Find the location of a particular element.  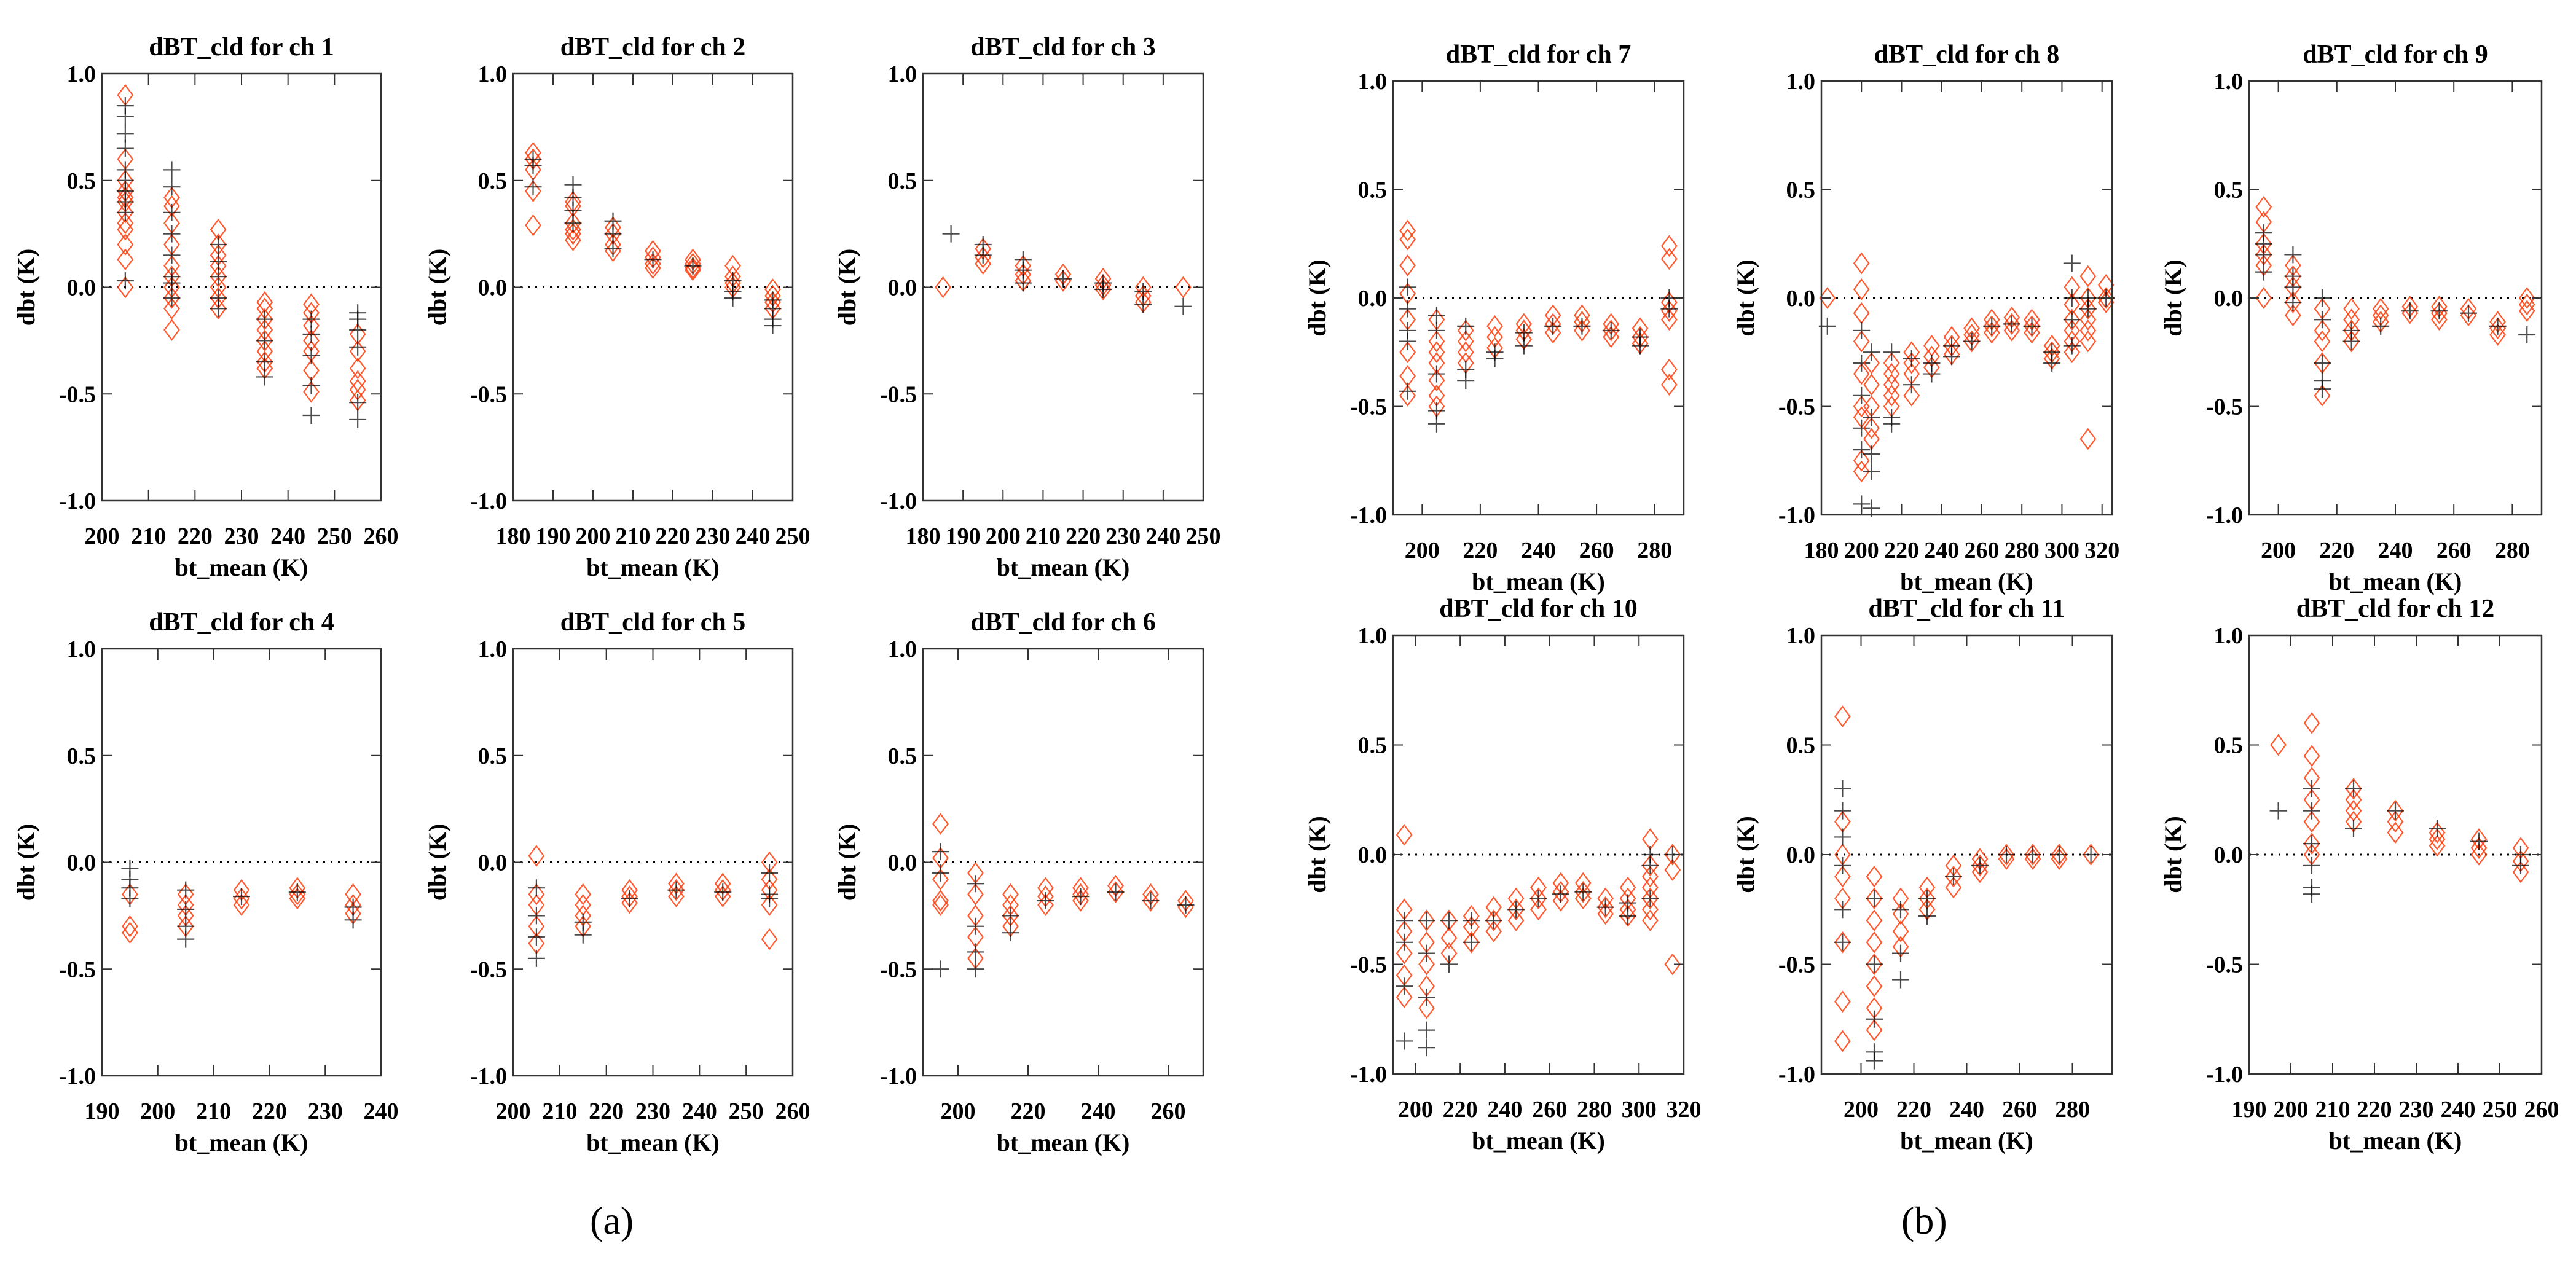

chart-title: dBT_cld for ch 1 is located at coordinates (241, 47).